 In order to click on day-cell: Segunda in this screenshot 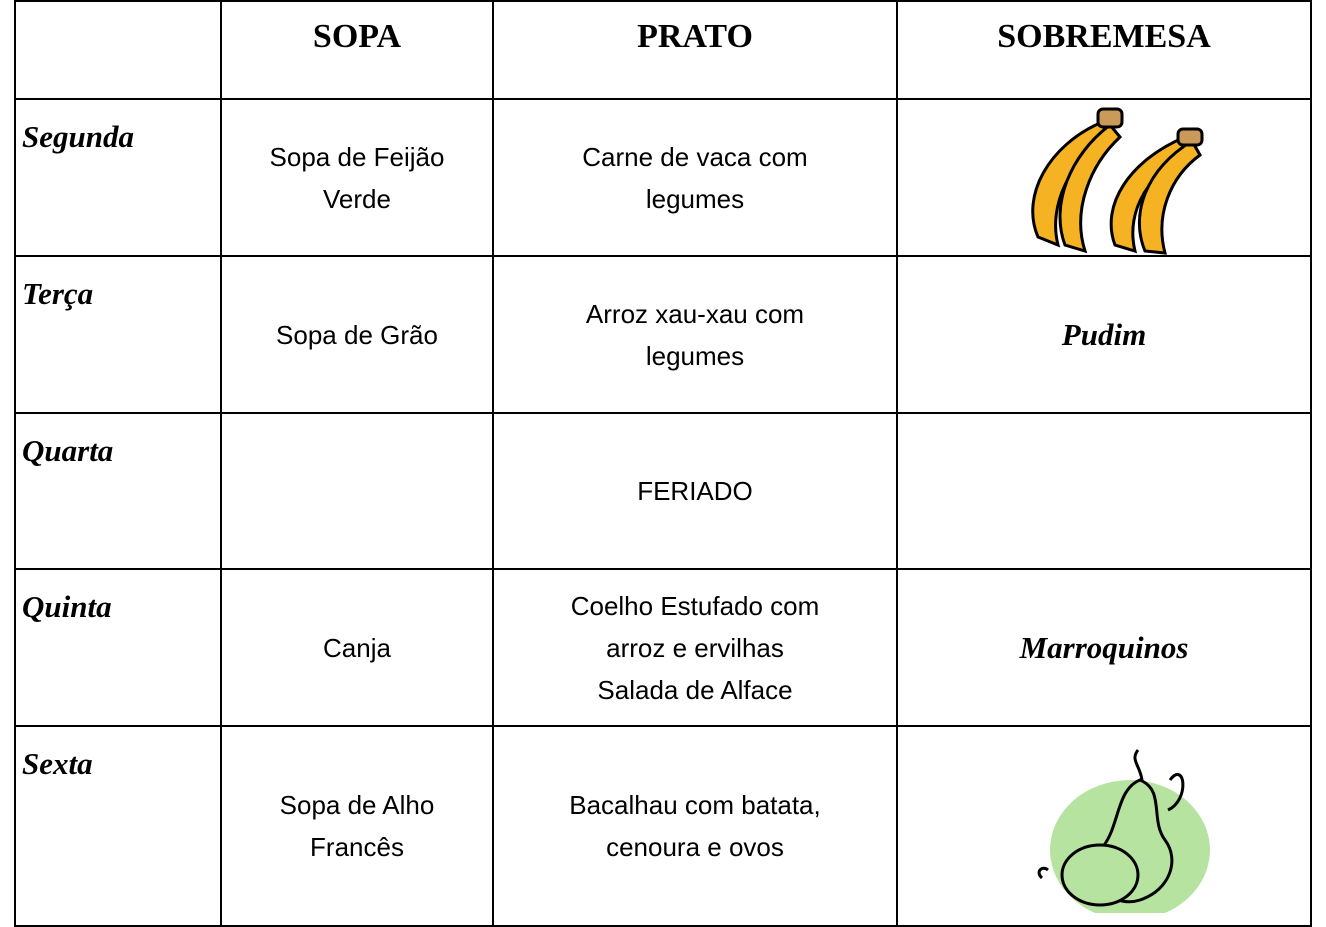, I will do `click(118, 177)`.